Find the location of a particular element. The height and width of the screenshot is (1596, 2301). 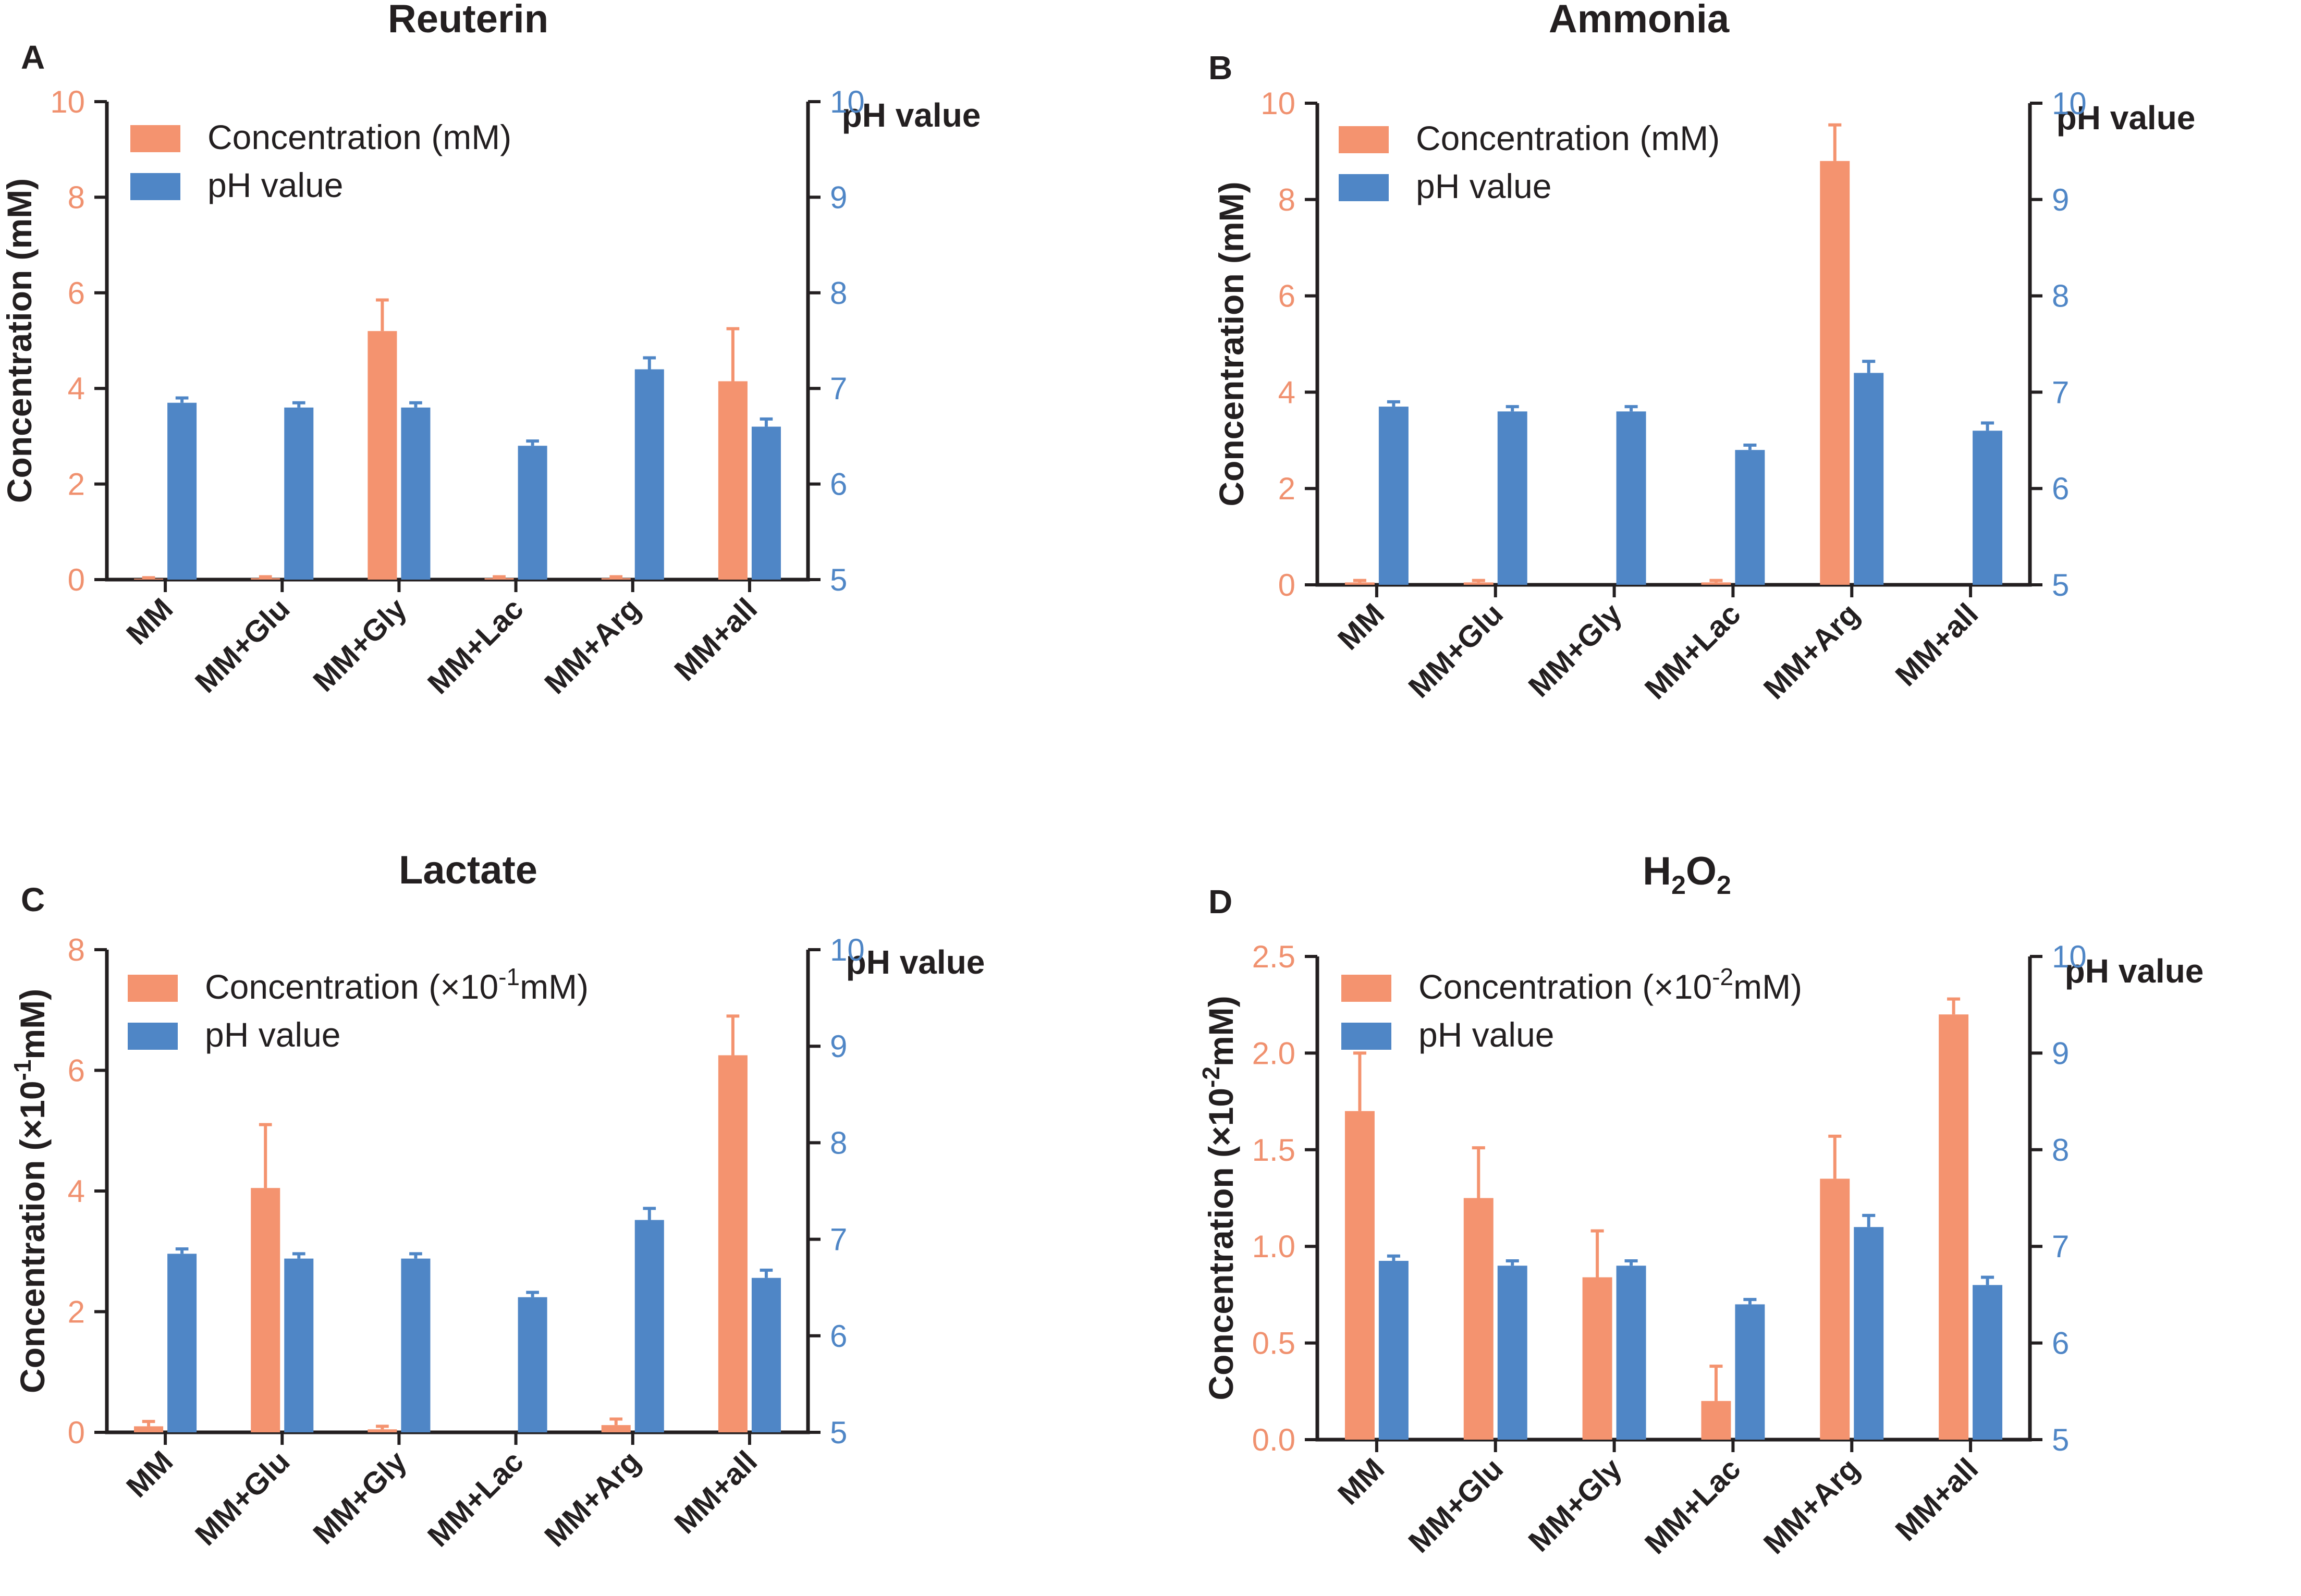

y-axis-label: Concentration (×10-2mM) is located at coordinates (1218, 1198).